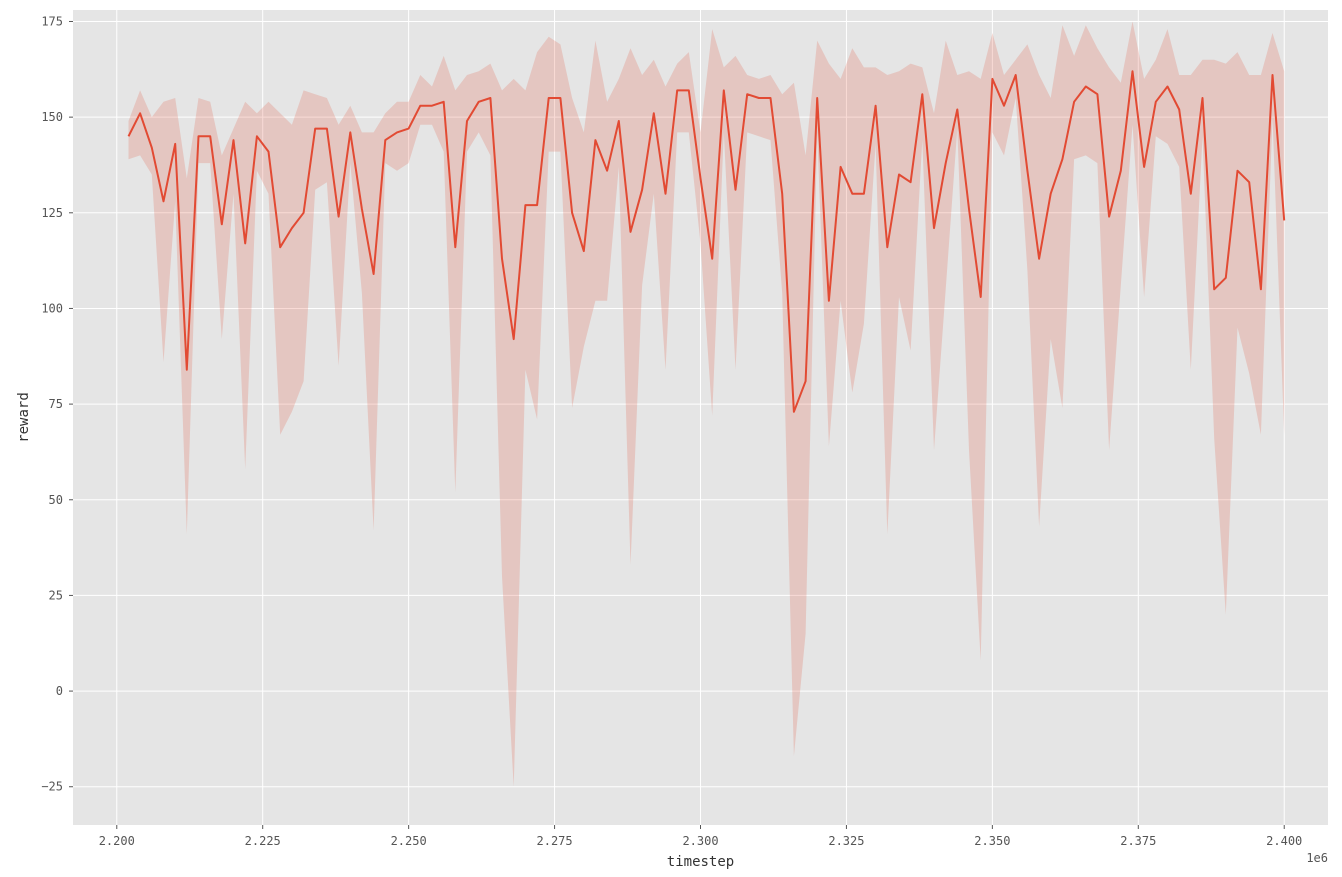 The image size is (1342, 877). I want to click on x-tick-label: 2.375, so click(1138, 841).